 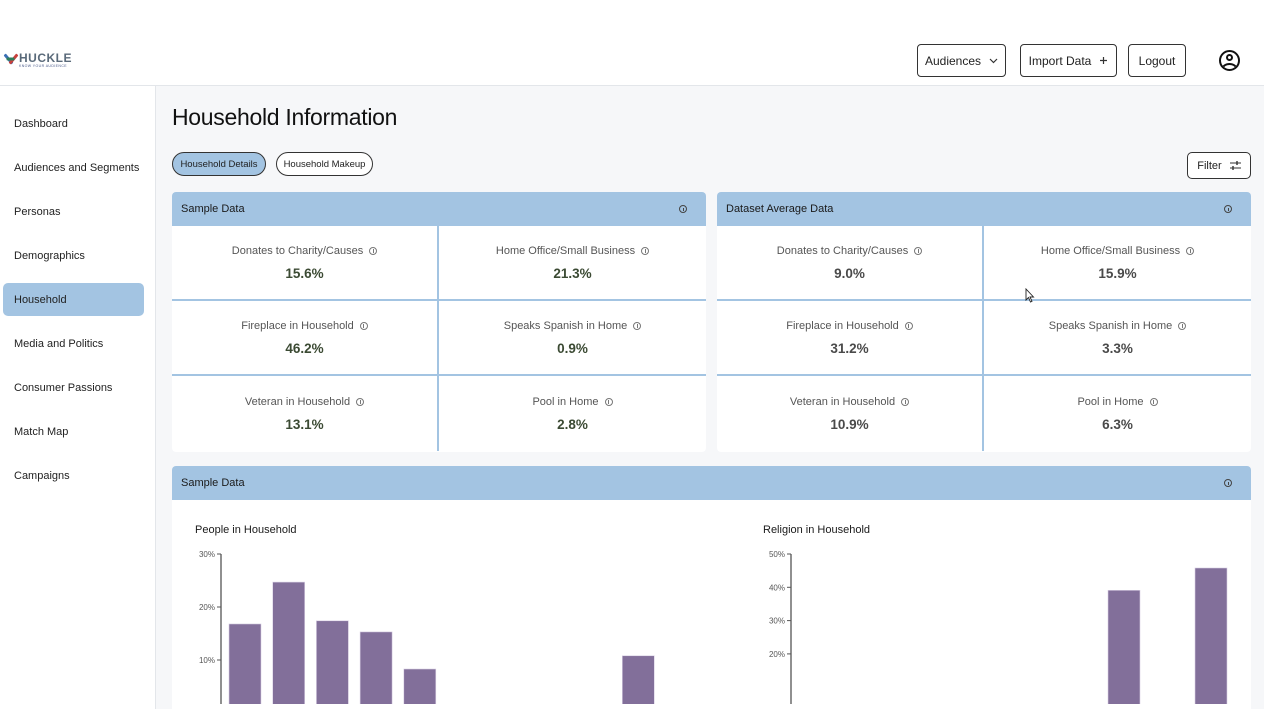 What do you see at coordinates (304, 348) in the screenshot?
I see `stat-value: 46.2%` at bounding box center [304, 348].